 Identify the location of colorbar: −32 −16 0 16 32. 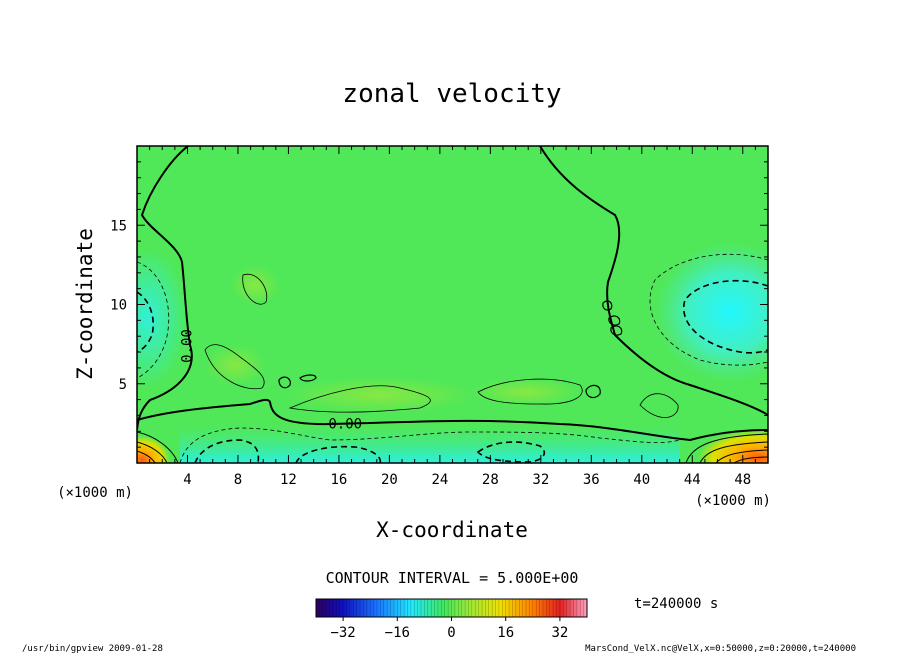
(451, 619).